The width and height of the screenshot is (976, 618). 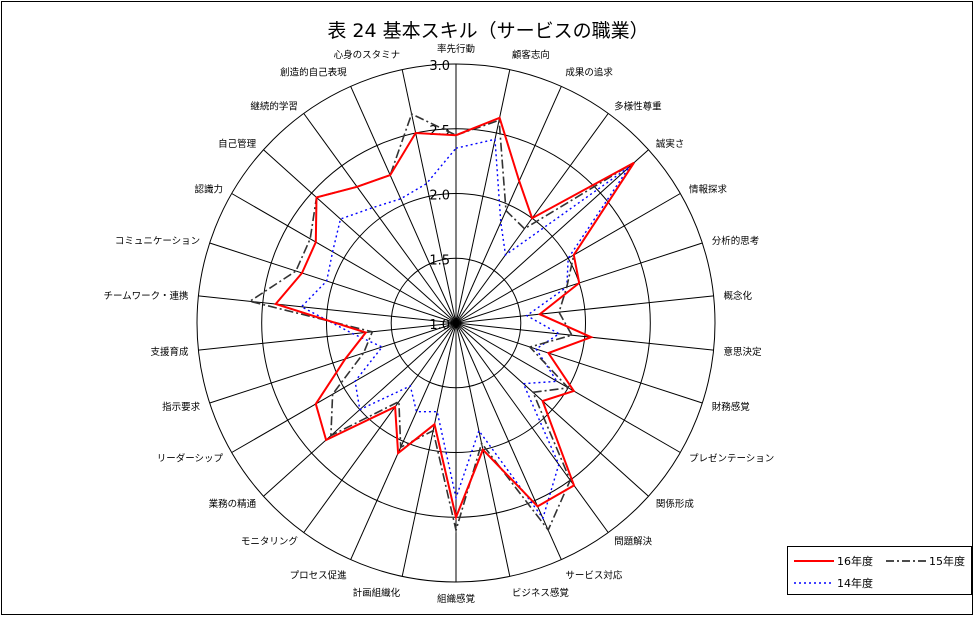 What do you see at coordinates (169, 352) in the screenshot?
I see `category-label-23: 支援育成` at bounding box center [169, 352].